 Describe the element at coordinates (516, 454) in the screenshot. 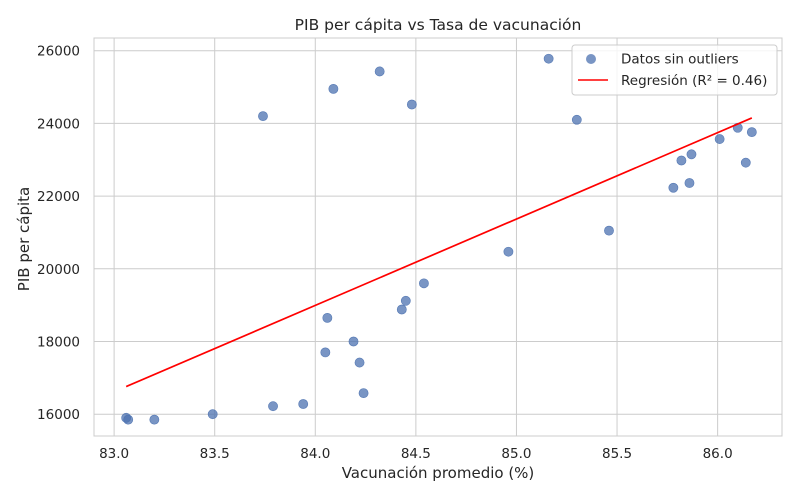

I see `x-tick-label: 85.0` at that location.